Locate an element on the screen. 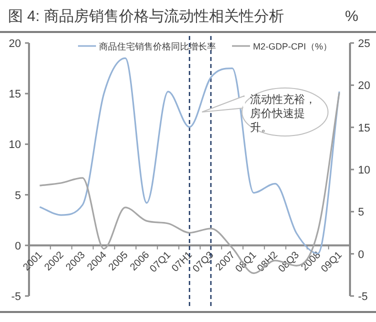 The image size is (376, 322). y-tick-label: -5 is located at coordinates (16, 297).